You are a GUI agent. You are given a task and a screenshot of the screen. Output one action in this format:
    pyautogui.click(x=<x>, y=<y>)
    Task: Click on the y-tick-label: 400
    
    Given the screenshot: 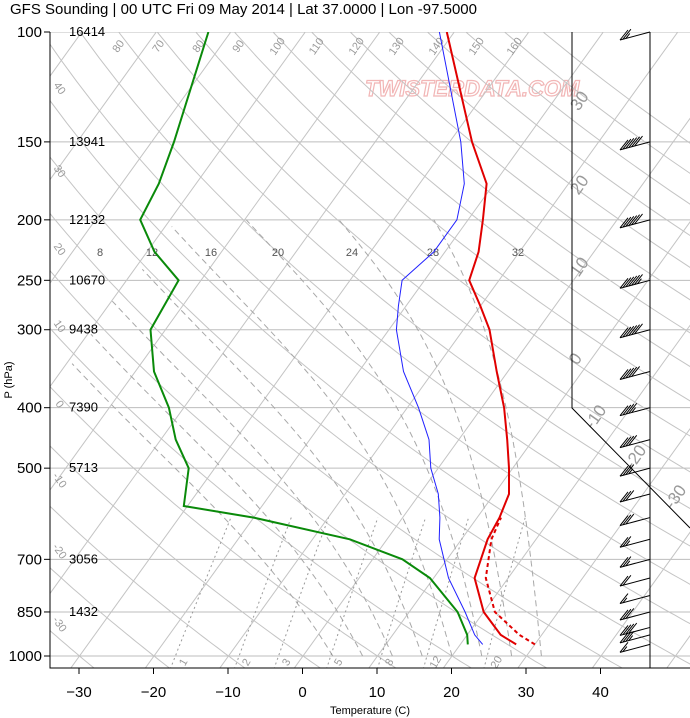 What is the action you would take?
    pyautogui.click(x=29, y=408)
    